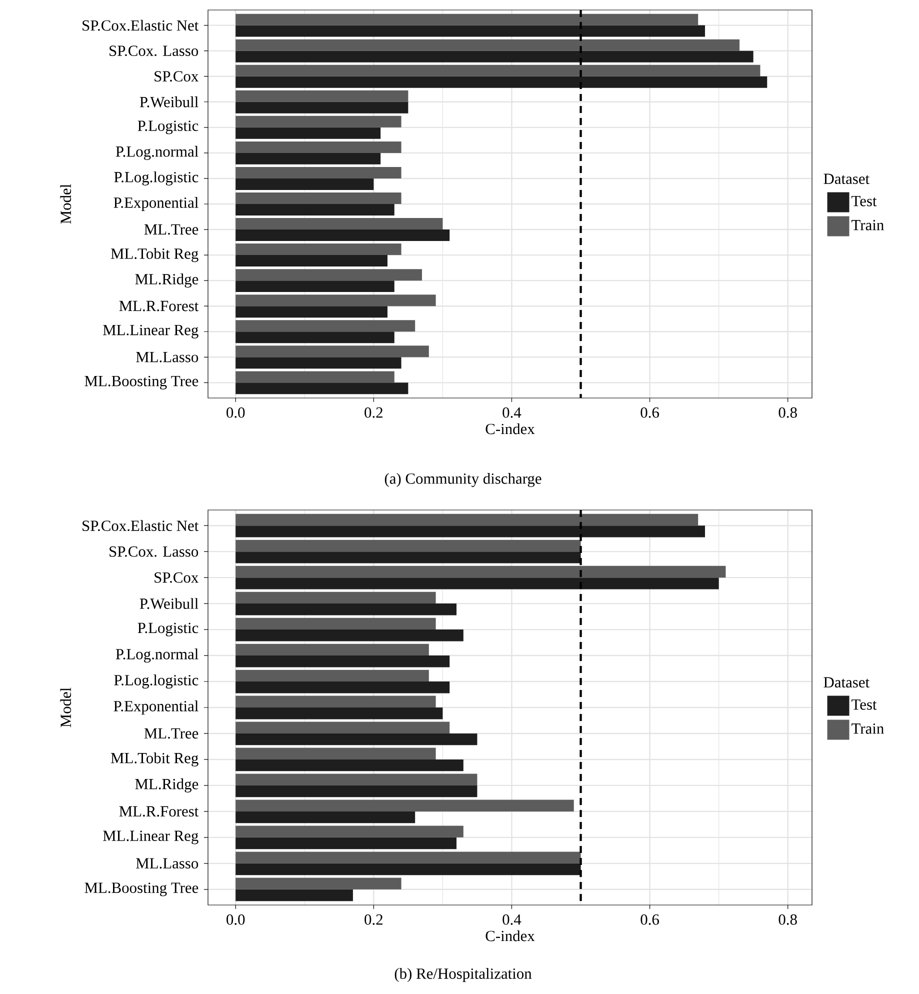  Describe the element at coordinates (156, 203) in the screenshot. I see `y-tick-label: P.Exponential` at that location.